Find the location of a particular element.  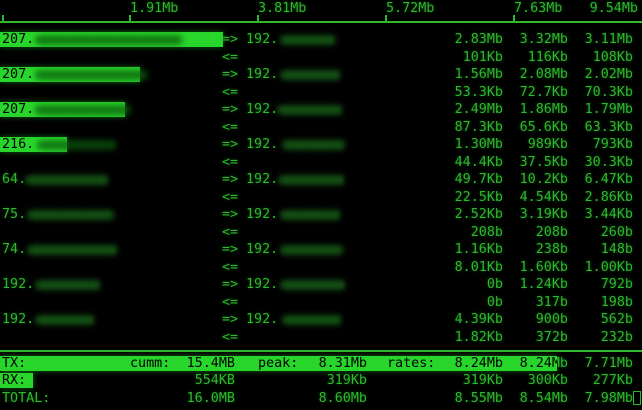

rate-2s: 319Kb is located at coordinates (482, 381).